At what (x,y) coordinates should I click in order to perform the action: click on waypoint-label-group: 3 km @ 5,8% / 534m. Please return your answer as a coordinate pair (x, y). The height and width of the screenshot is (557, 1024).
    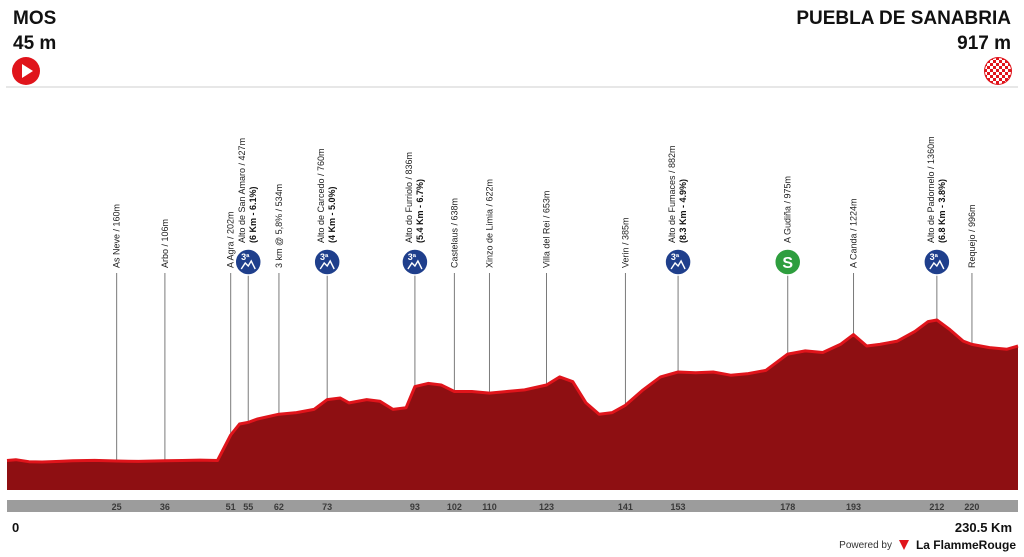
    Looking at the image, I should click on (279, 226).